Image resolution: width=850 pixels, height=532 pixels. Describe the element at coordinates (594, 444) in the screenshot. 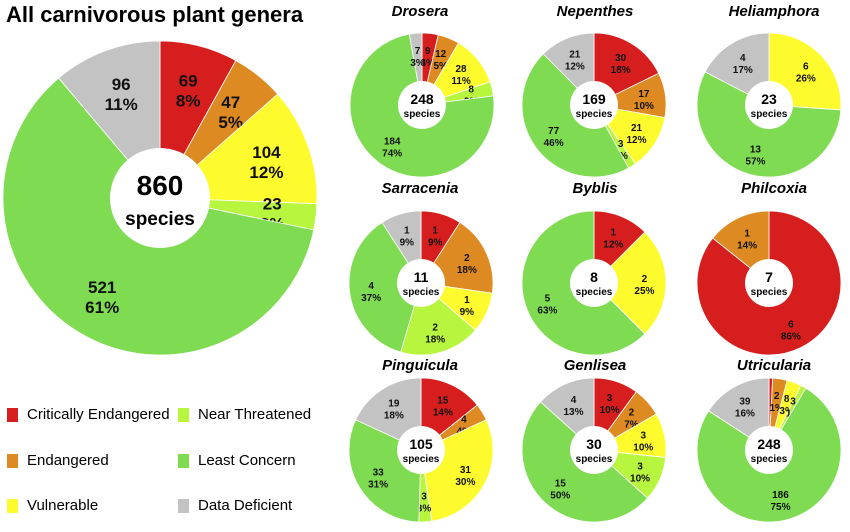

I see `center-total: 30` at that location.